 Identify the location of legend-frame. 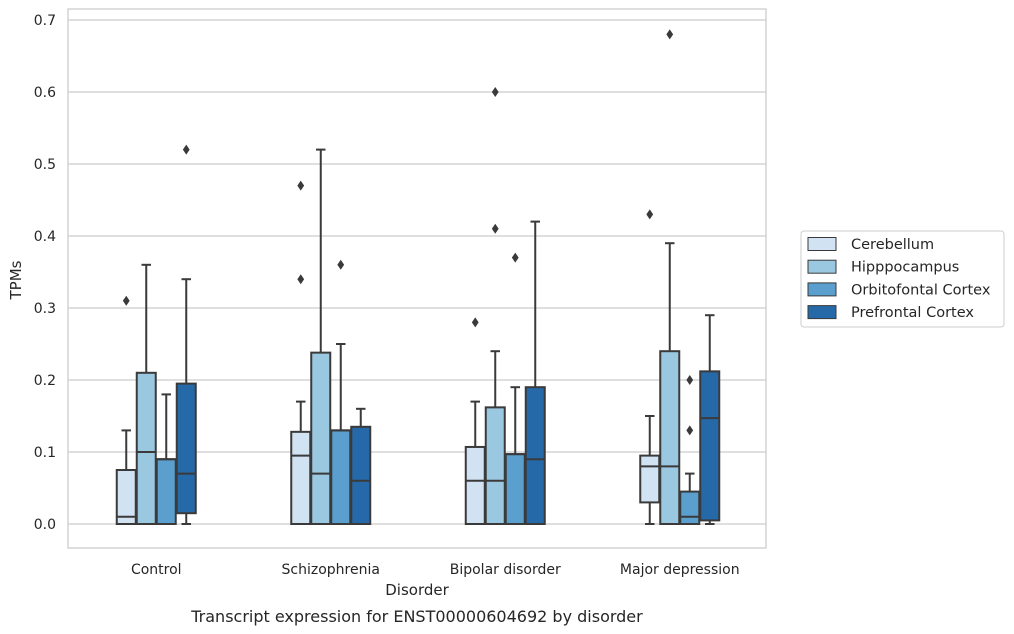
(902, 279).